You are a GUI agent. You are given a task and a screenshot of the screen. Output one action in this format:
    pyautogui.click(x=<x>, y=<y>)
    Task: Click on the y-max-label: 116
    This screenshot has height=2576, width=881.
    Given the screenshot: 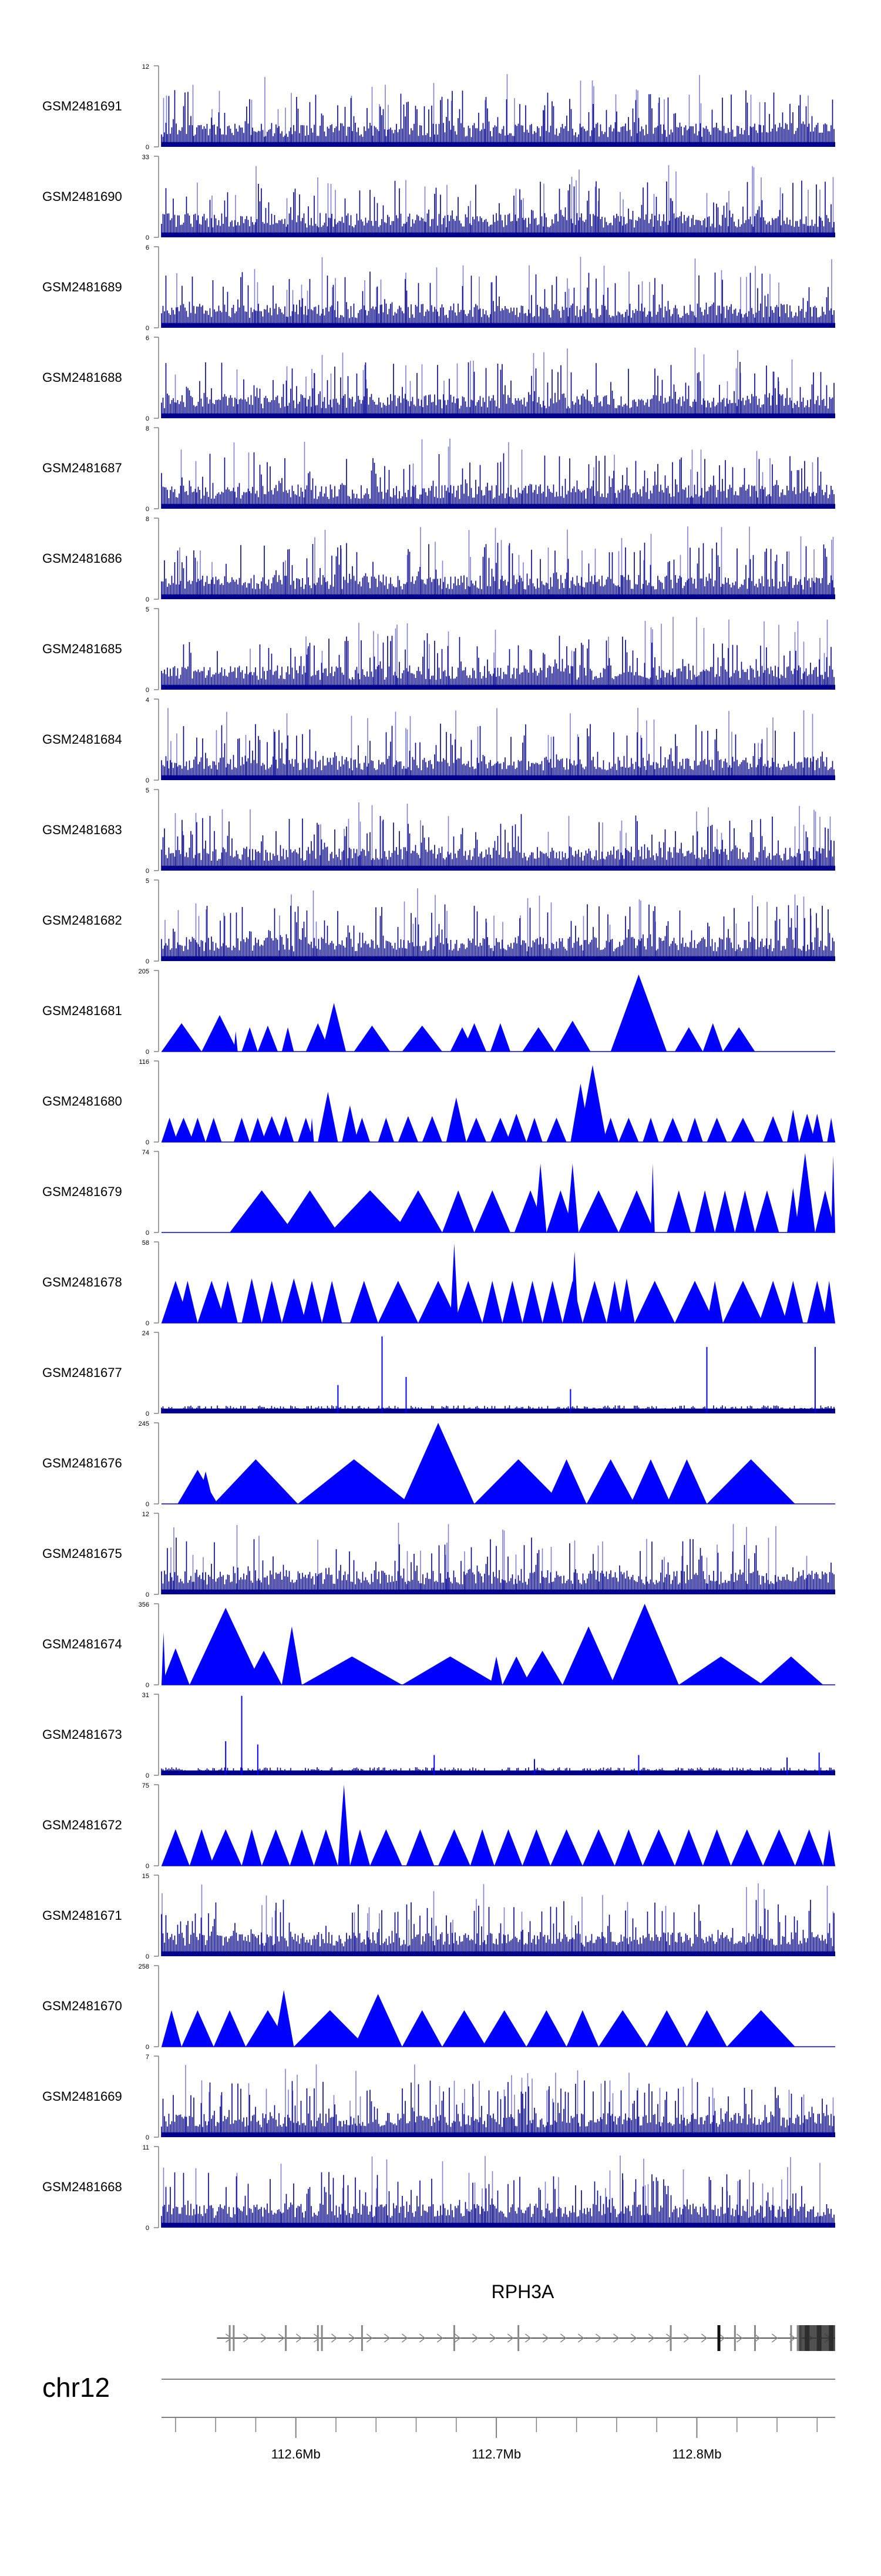 What is the action you would take?
    pyautogui.click(x=144, y=1062)
    